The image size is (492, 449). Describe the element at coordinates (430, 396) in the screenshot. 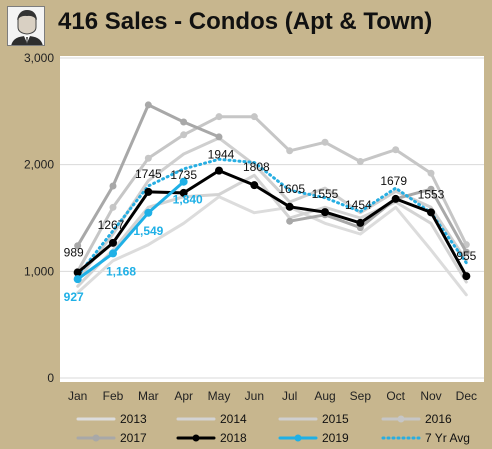

I see `x-tick-label: Nov` at that location.